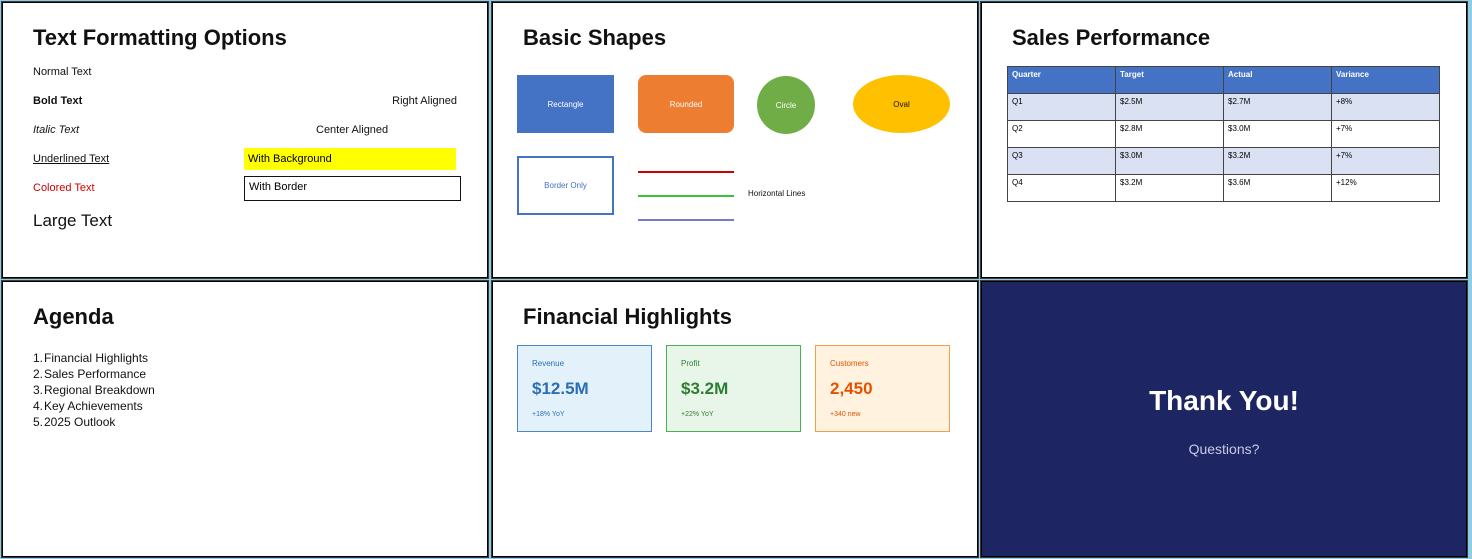 Image resolution: width=1472 pixels, height=559 pixels. Describe the element at coordinates (686, 196) in the screenshot. I see `green-line` at that location.